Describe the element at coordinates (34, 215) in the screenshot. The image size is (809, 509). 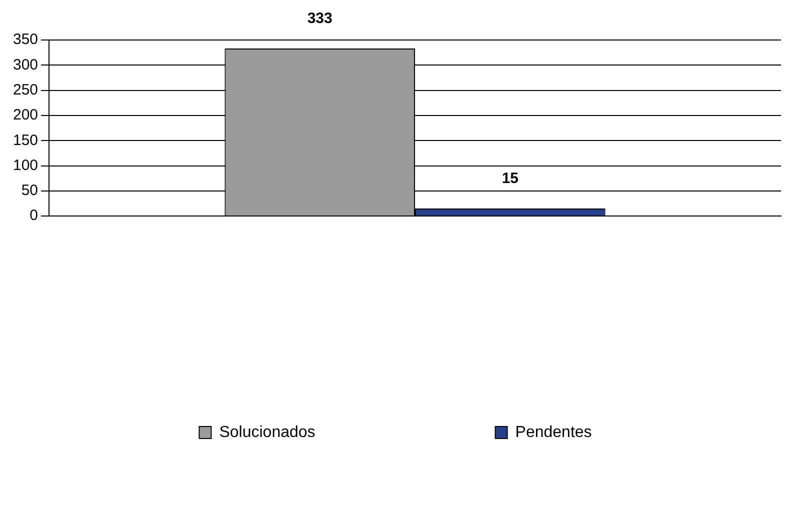
I see `y-tick-label: 0` at that location.